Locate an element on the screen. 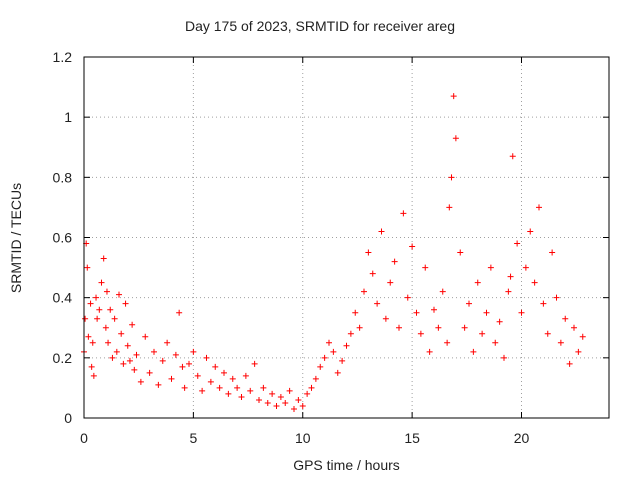 The image size is (640, 480). y-tick-label: 0.8 is located at coordinates (63, 177).